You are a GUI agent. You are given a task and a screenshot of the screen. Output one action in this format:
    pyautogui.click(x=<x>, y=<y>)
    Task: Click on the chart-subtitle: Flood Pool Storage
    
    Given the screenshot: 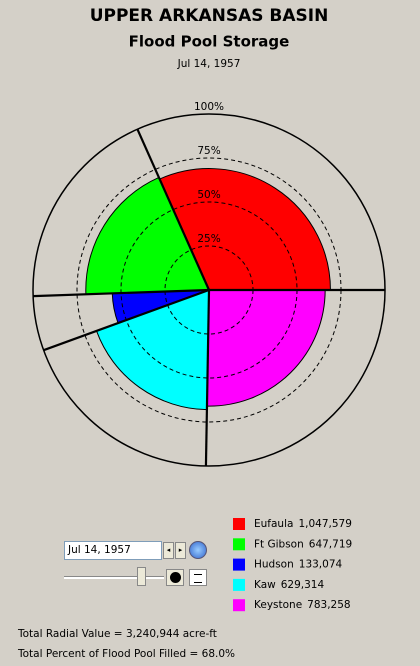 What is the action you would take?
    pyautogui.click(x=209, y=42)
    